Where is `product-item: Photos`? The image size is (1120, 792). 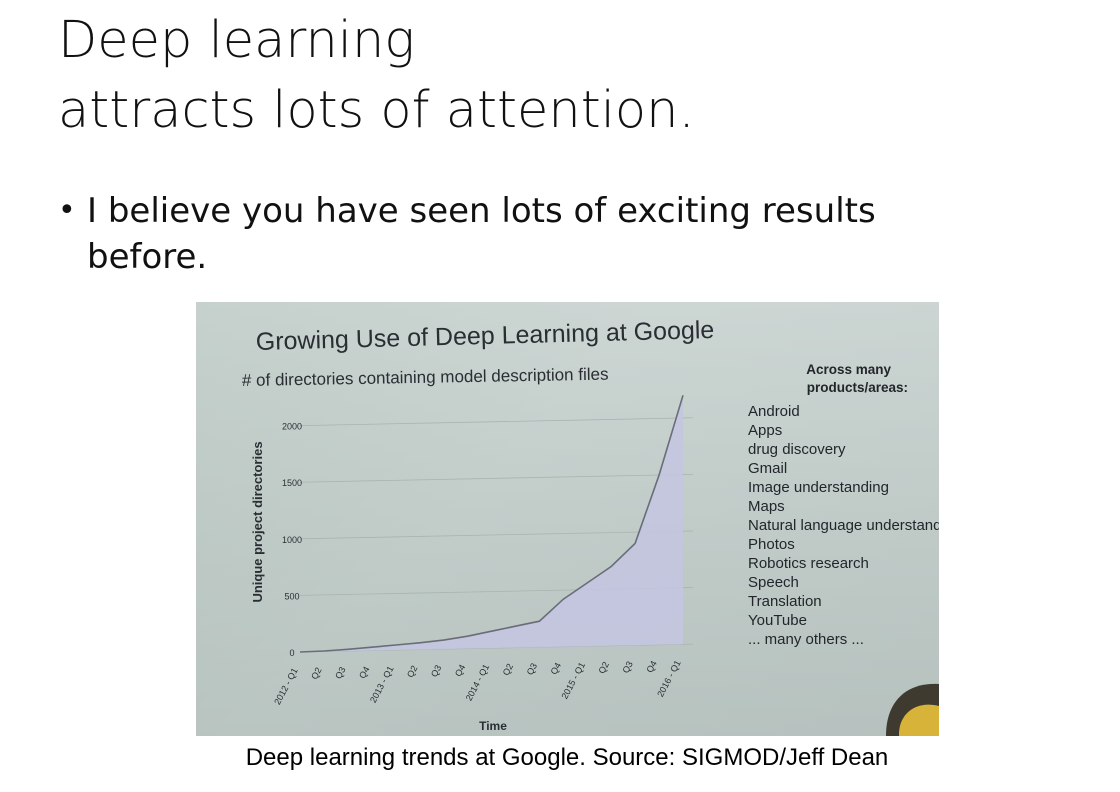
product-item: Photos is located at coordinates (771, 544).